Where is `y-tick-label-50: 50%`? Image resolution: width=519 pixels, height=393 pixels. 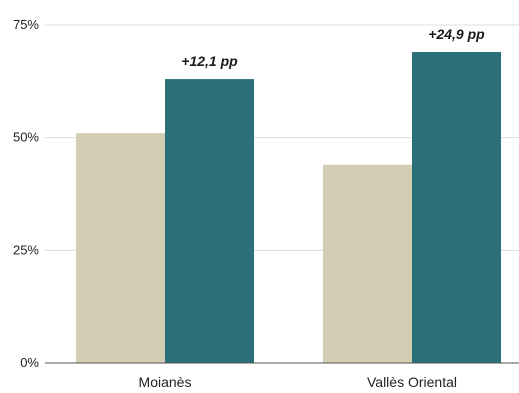
y-tick-label-50: 50% is located at coordinates (26, 137).